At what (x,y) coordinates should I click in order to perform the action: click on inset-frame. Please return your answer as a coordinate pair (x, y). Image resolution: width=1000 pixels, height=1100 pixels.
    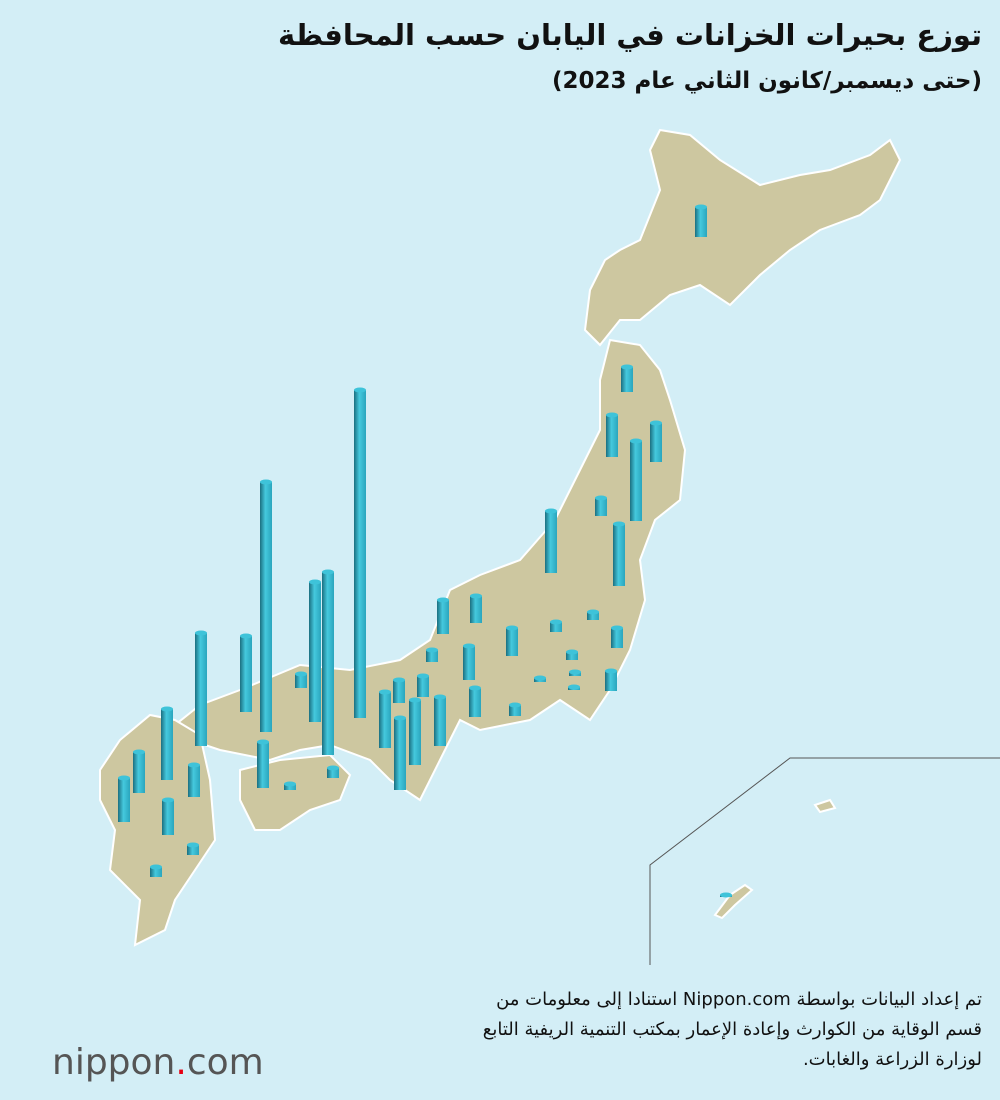
    Looking at the image, I should click on (824, 861).